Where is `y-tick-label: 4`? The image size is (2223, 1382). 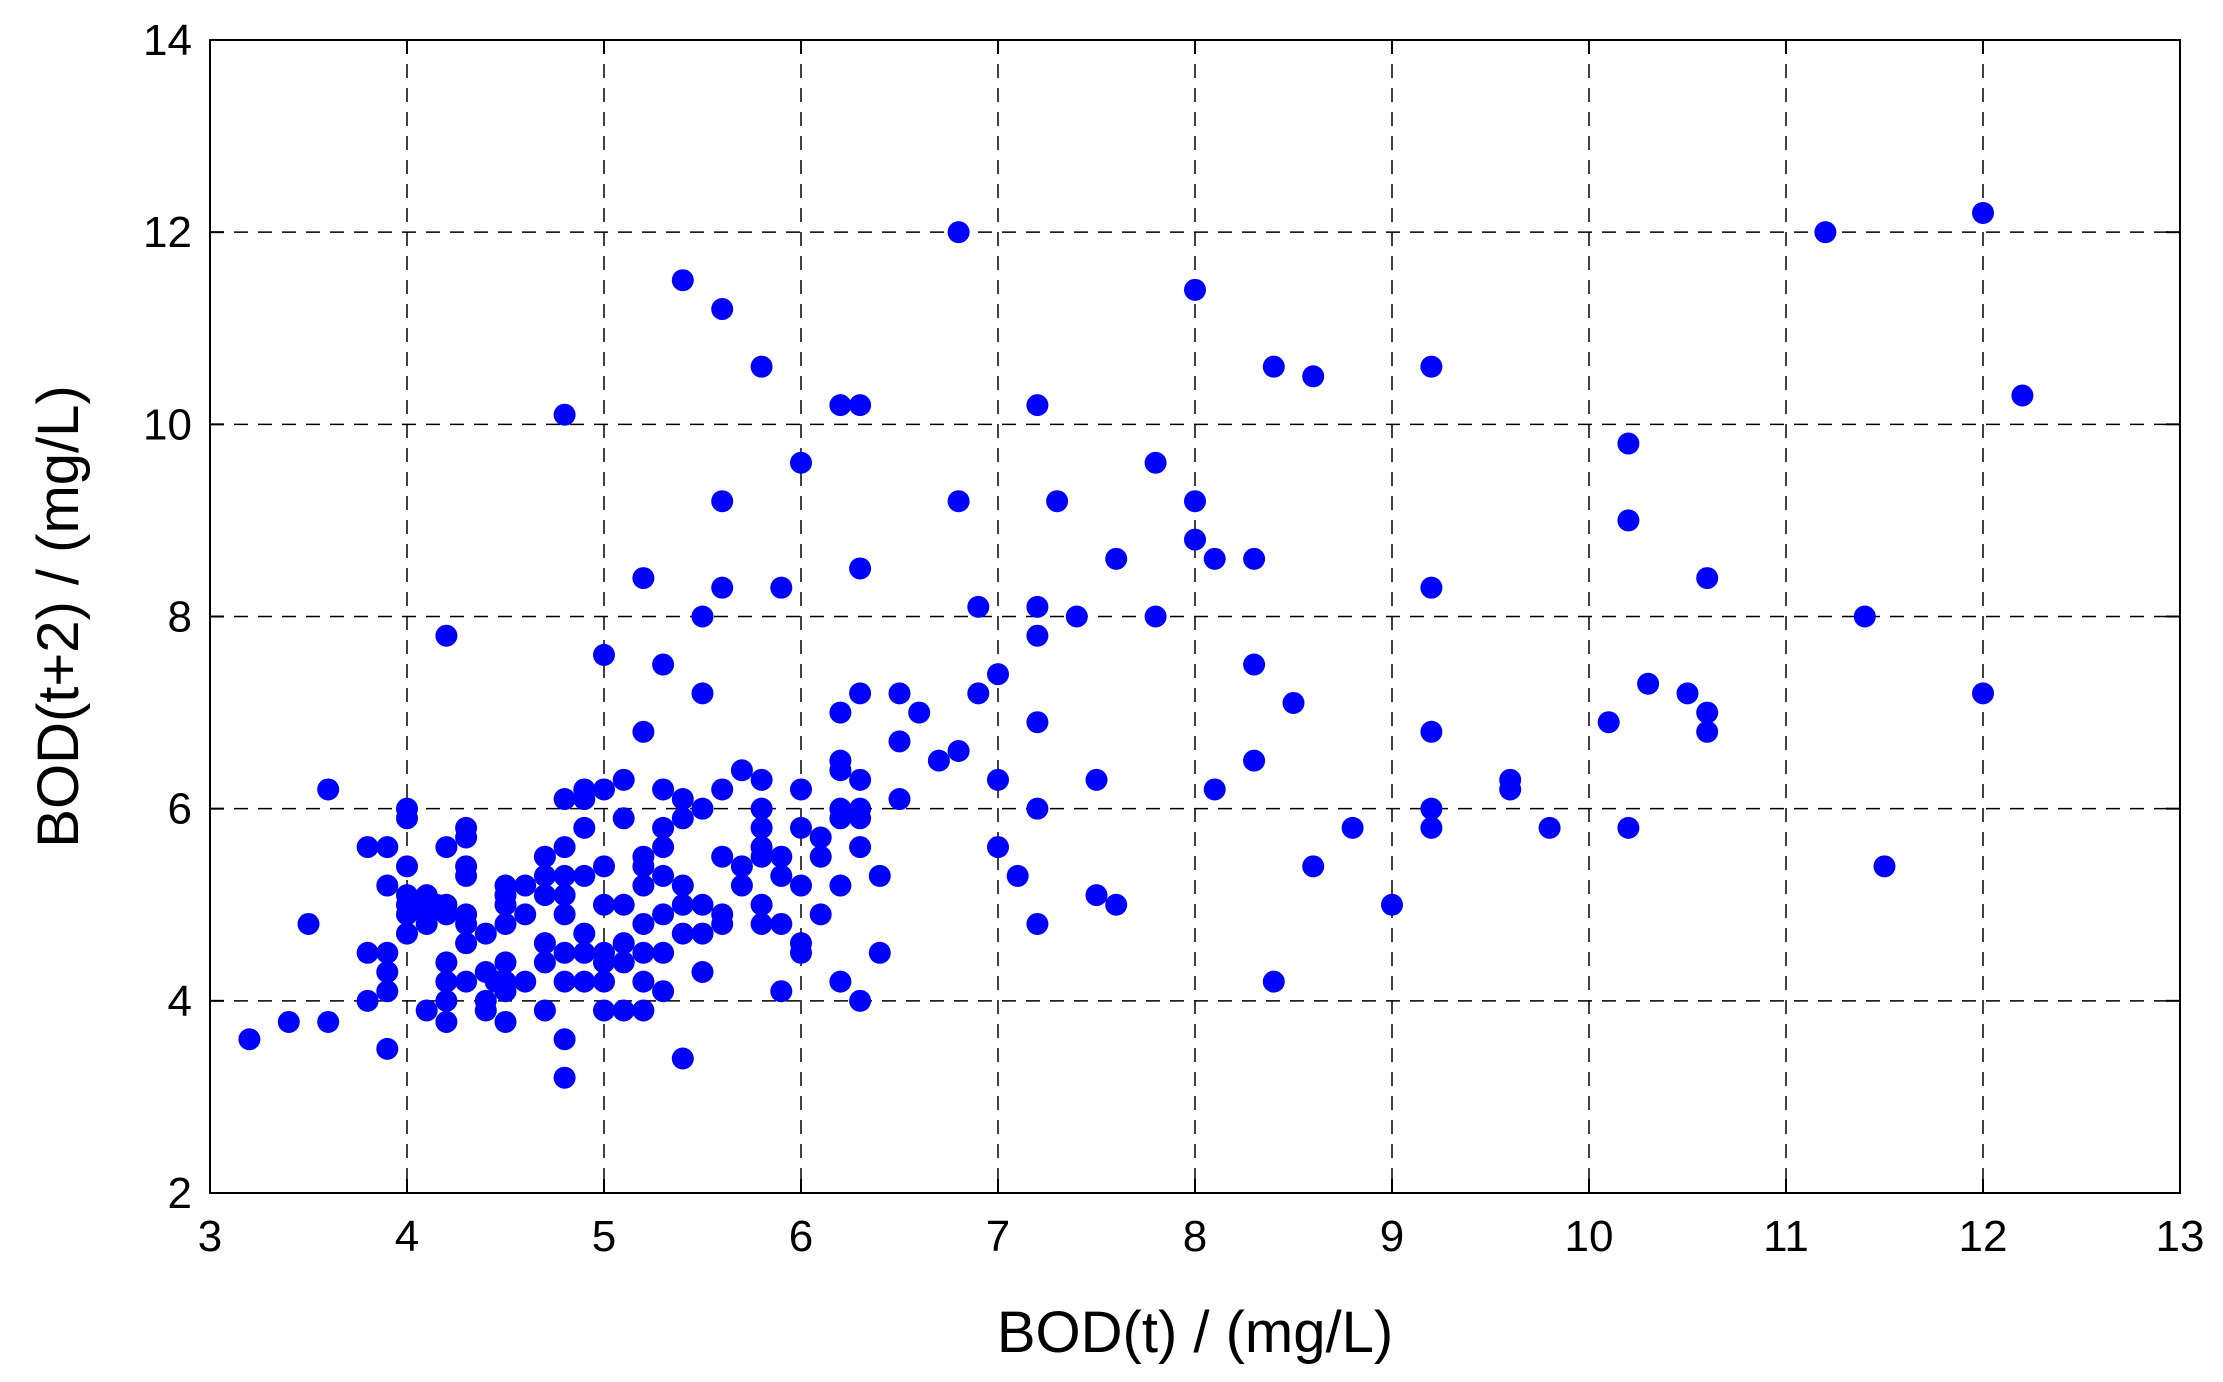 y-tick-label: 4 is located at coordinates (180, 1001).